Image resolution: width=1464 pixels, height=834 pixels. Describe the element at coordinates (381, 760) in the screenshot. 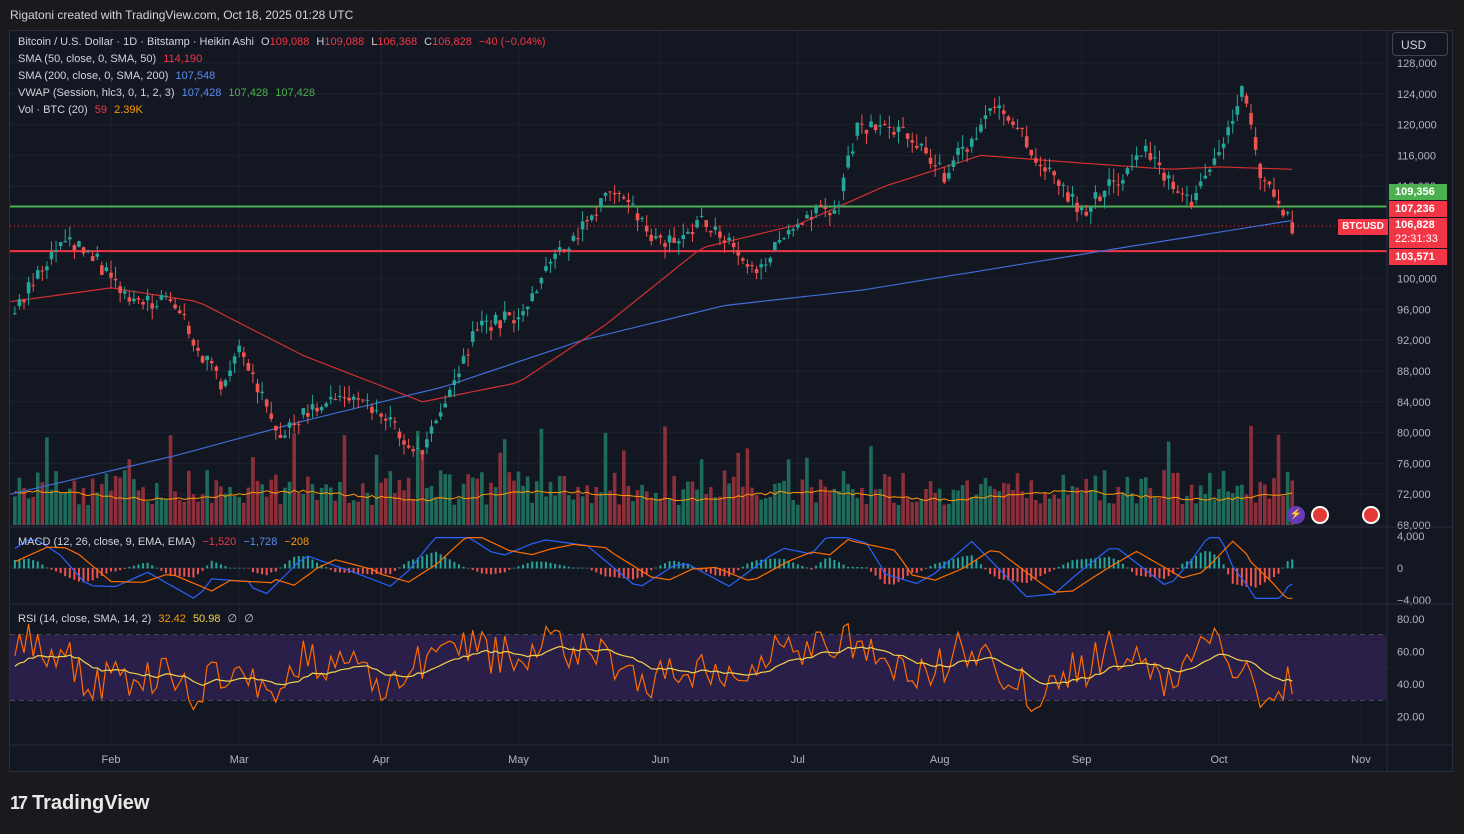

I see `time-tick-label: Apr` at that location.